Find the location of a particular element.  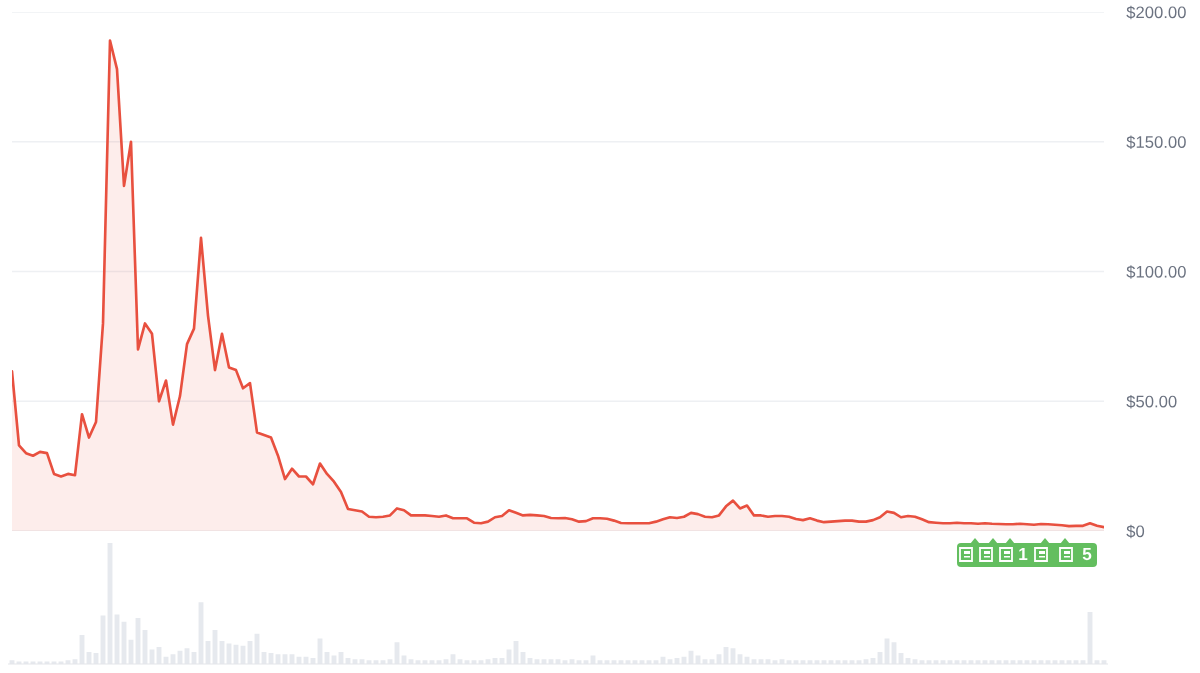

annotation: 1 is located at coordinates (1023, 554).